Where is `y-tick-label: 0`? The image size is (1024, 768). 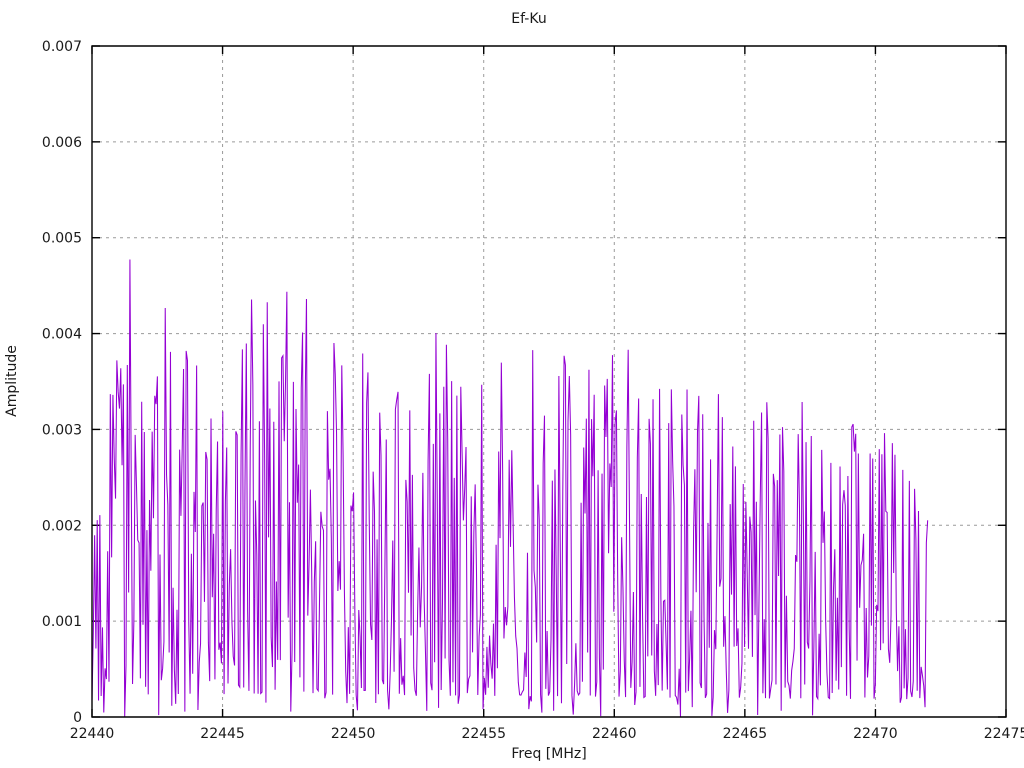 y-tick-label: 0 is located at coordinates (77, 718).